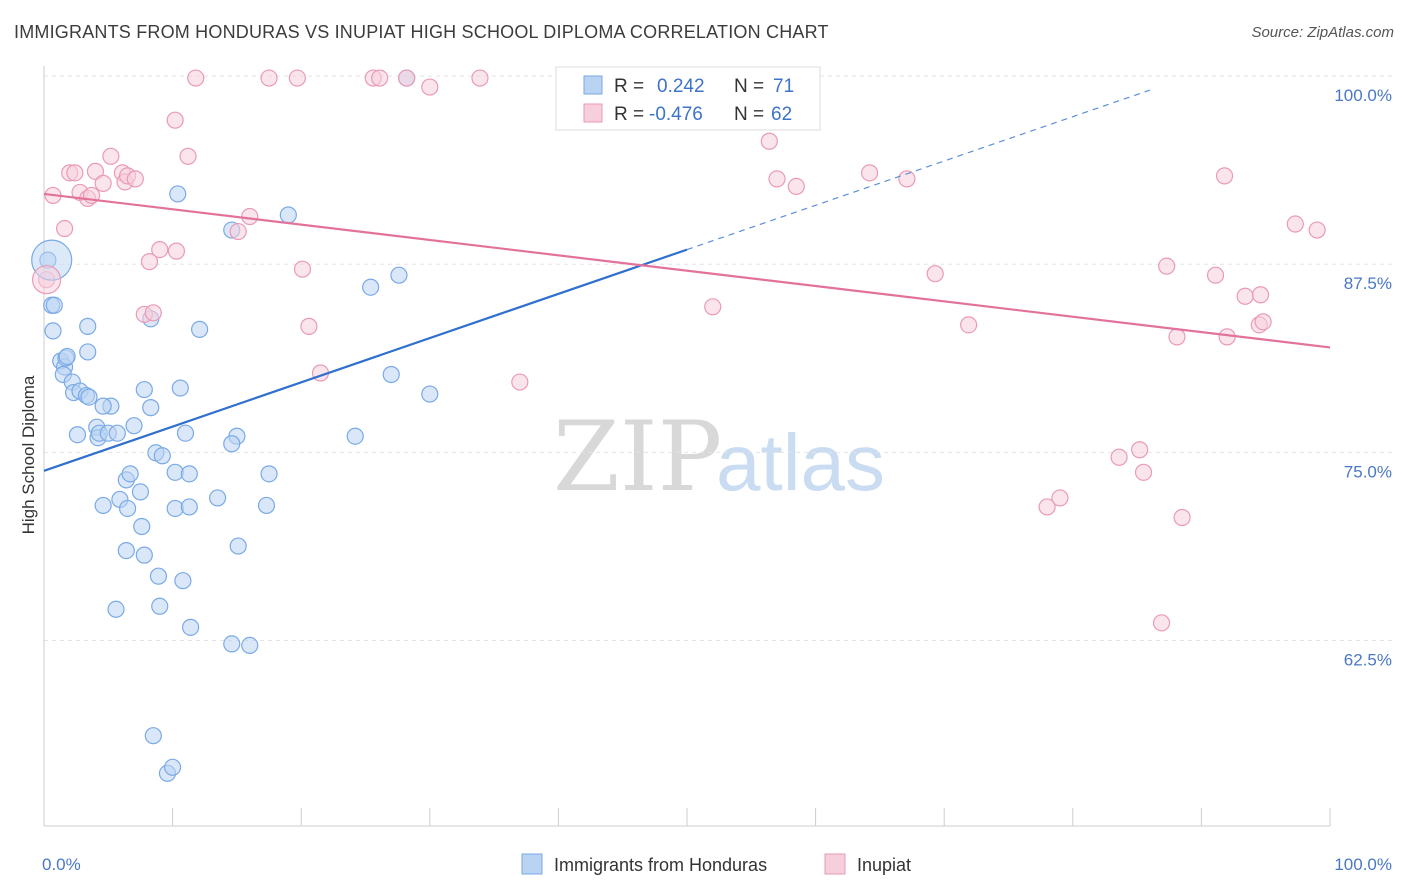 The image size is (1406, 892). I want to click on y-tick-label-3: 62.5%, so click(1368, 659).